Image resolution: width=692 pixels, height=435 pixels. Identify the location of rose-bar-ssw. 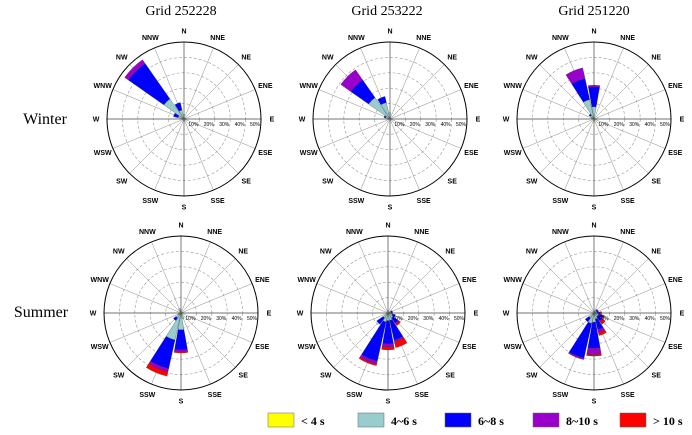
(374, 341).